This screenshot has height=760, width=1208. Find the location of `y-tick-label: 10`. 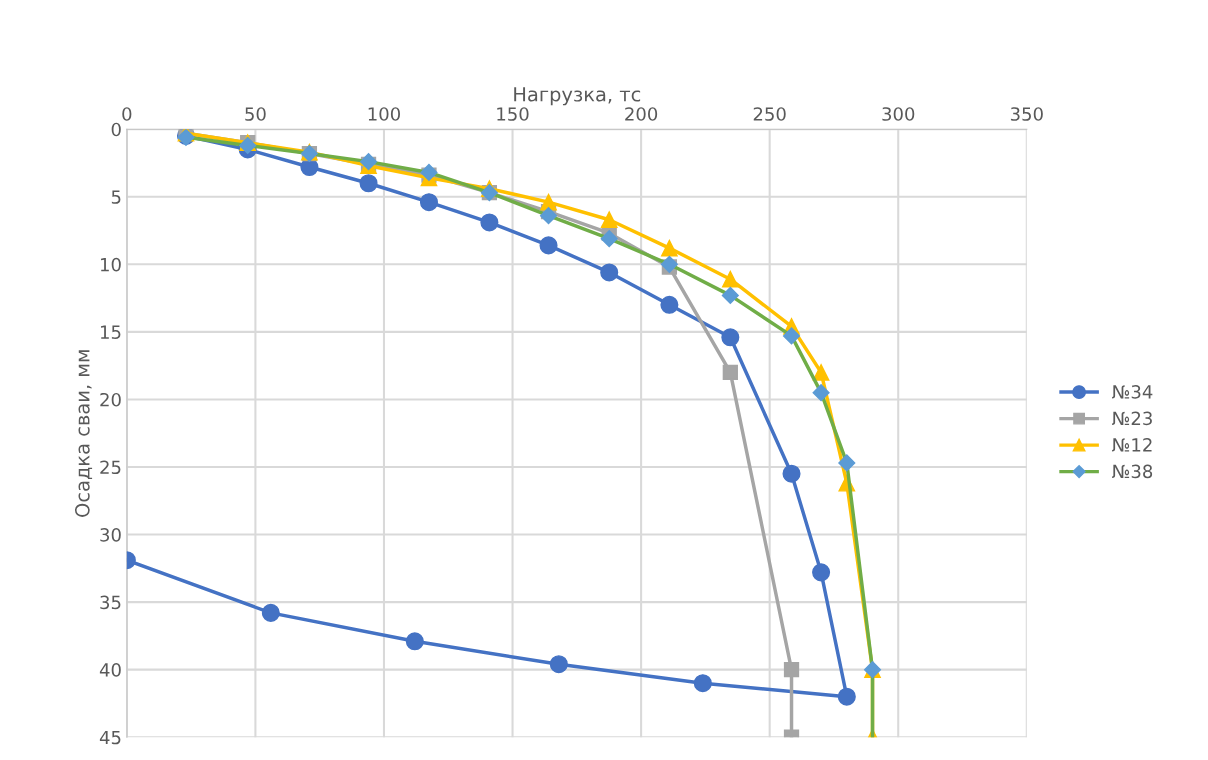

y-tick-label: 10 is located at coordinates (110, 264).